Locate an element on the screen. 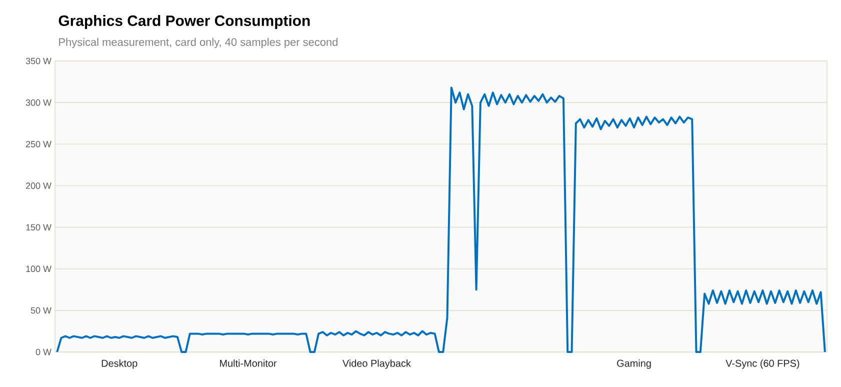  y-tick-label: 0 W is located at coordinates (44, 352).